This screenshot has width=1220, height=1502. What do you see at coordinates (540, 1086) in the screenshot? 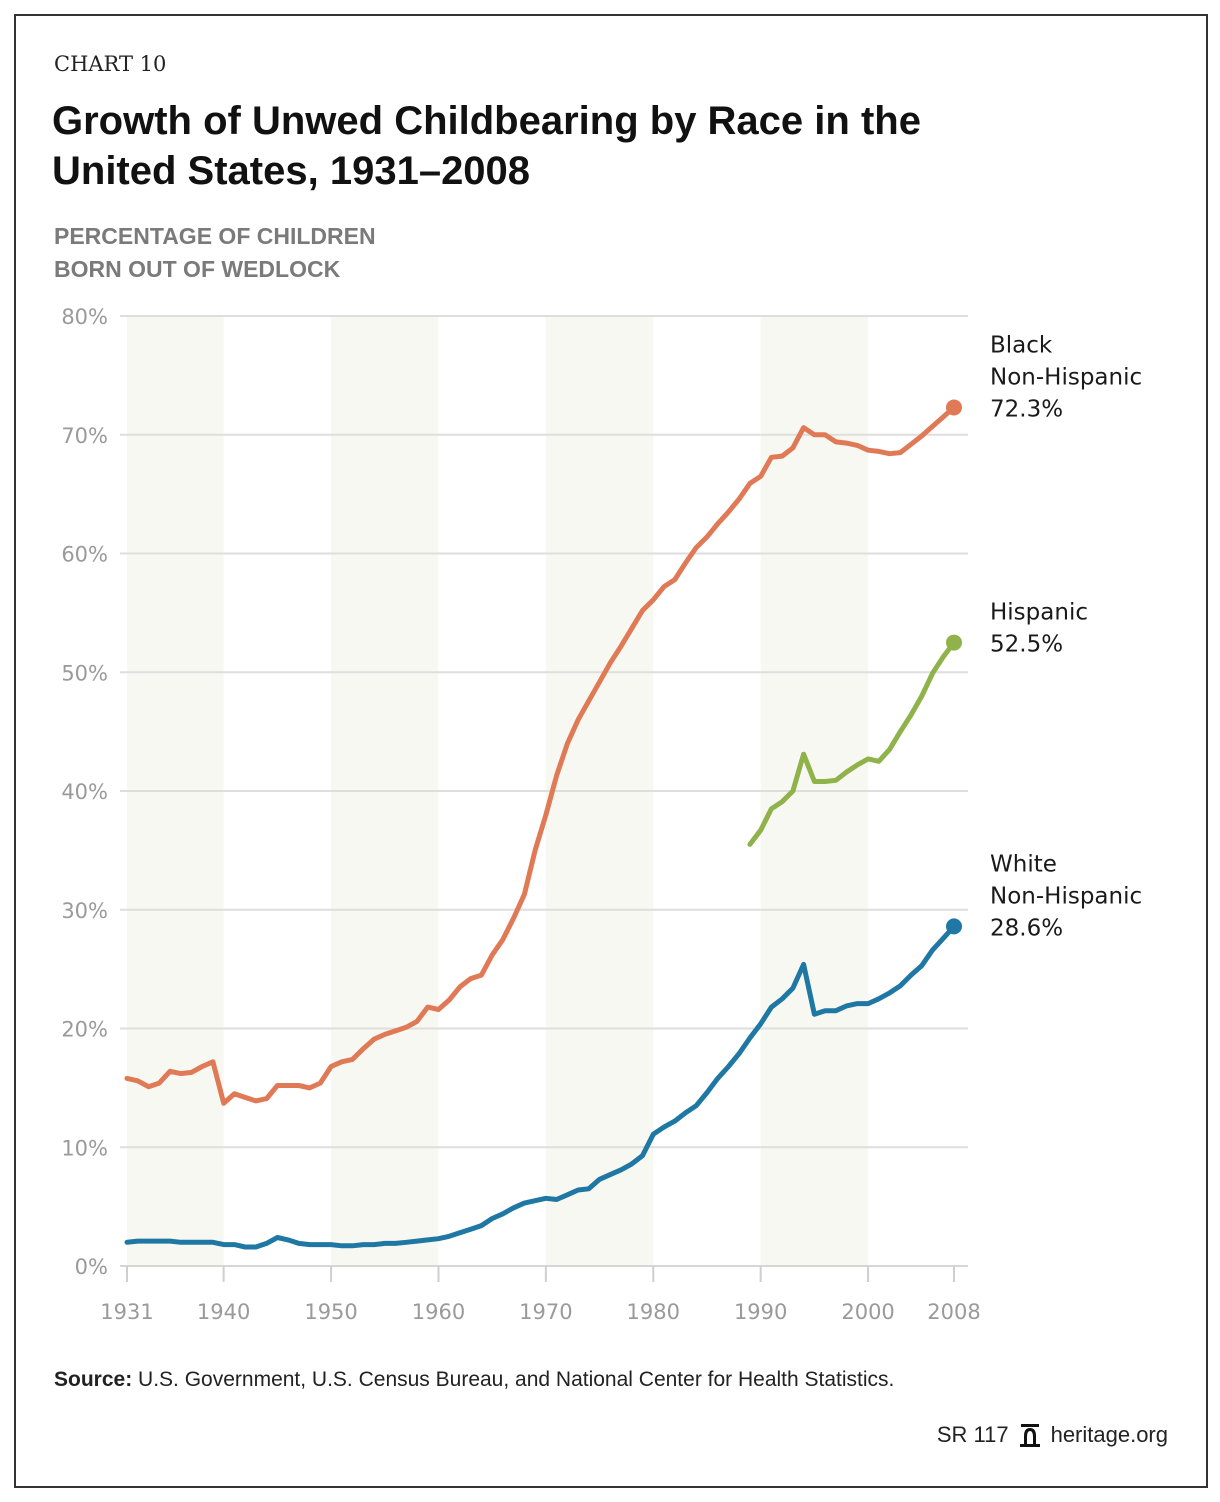
I see `series-line-white-non-hispanic` at bounding box center [540, 1086].